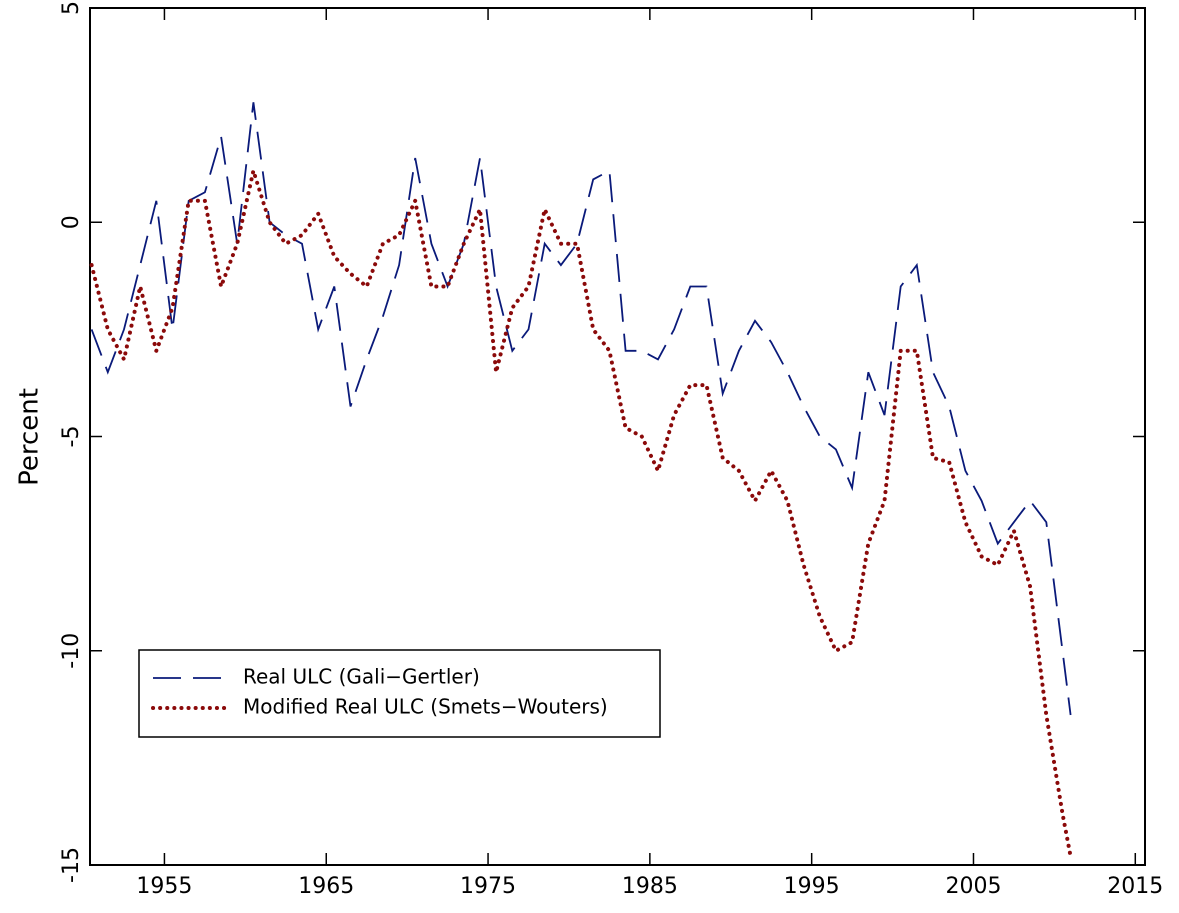  What do you see at coordinates (488, 886) in the screenshot?
I see `x-tick-label: 1975` at bounding box center [488, 886].